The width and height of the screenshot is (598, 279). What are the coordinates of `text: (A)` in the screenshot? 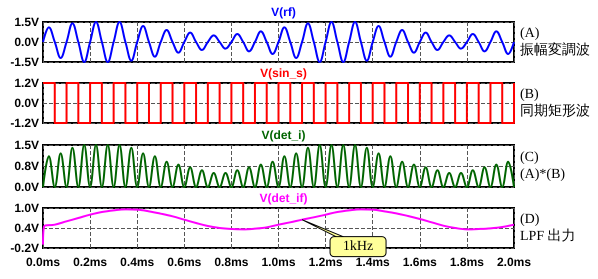 It's located at (530, 33).